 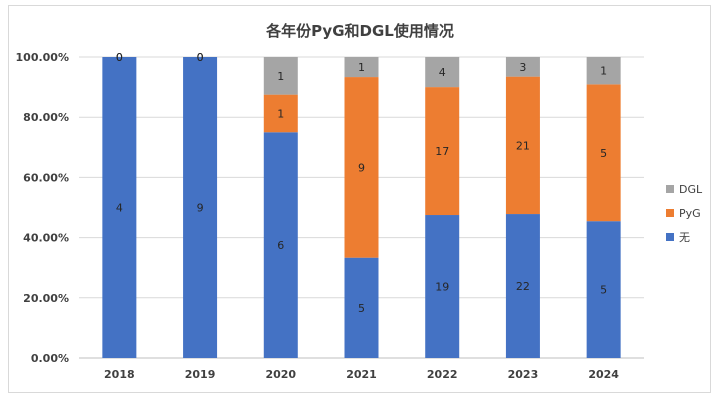 I want to click on data-label: 22, so click(x=523, y=286).